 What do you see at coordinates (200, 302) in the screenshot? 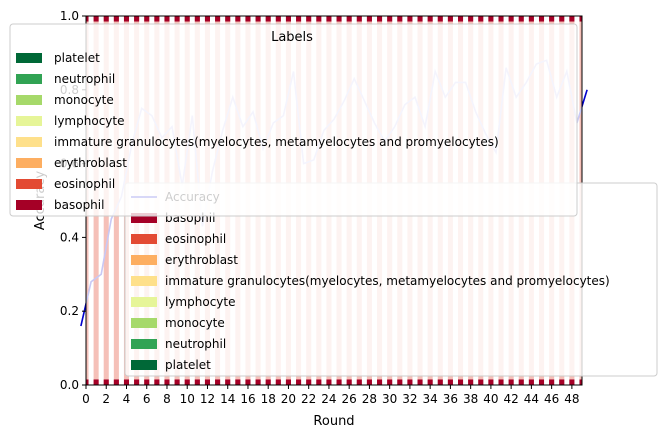
I see `combined-legend-entry: lymphocyte` at bounding box center [200, 302].